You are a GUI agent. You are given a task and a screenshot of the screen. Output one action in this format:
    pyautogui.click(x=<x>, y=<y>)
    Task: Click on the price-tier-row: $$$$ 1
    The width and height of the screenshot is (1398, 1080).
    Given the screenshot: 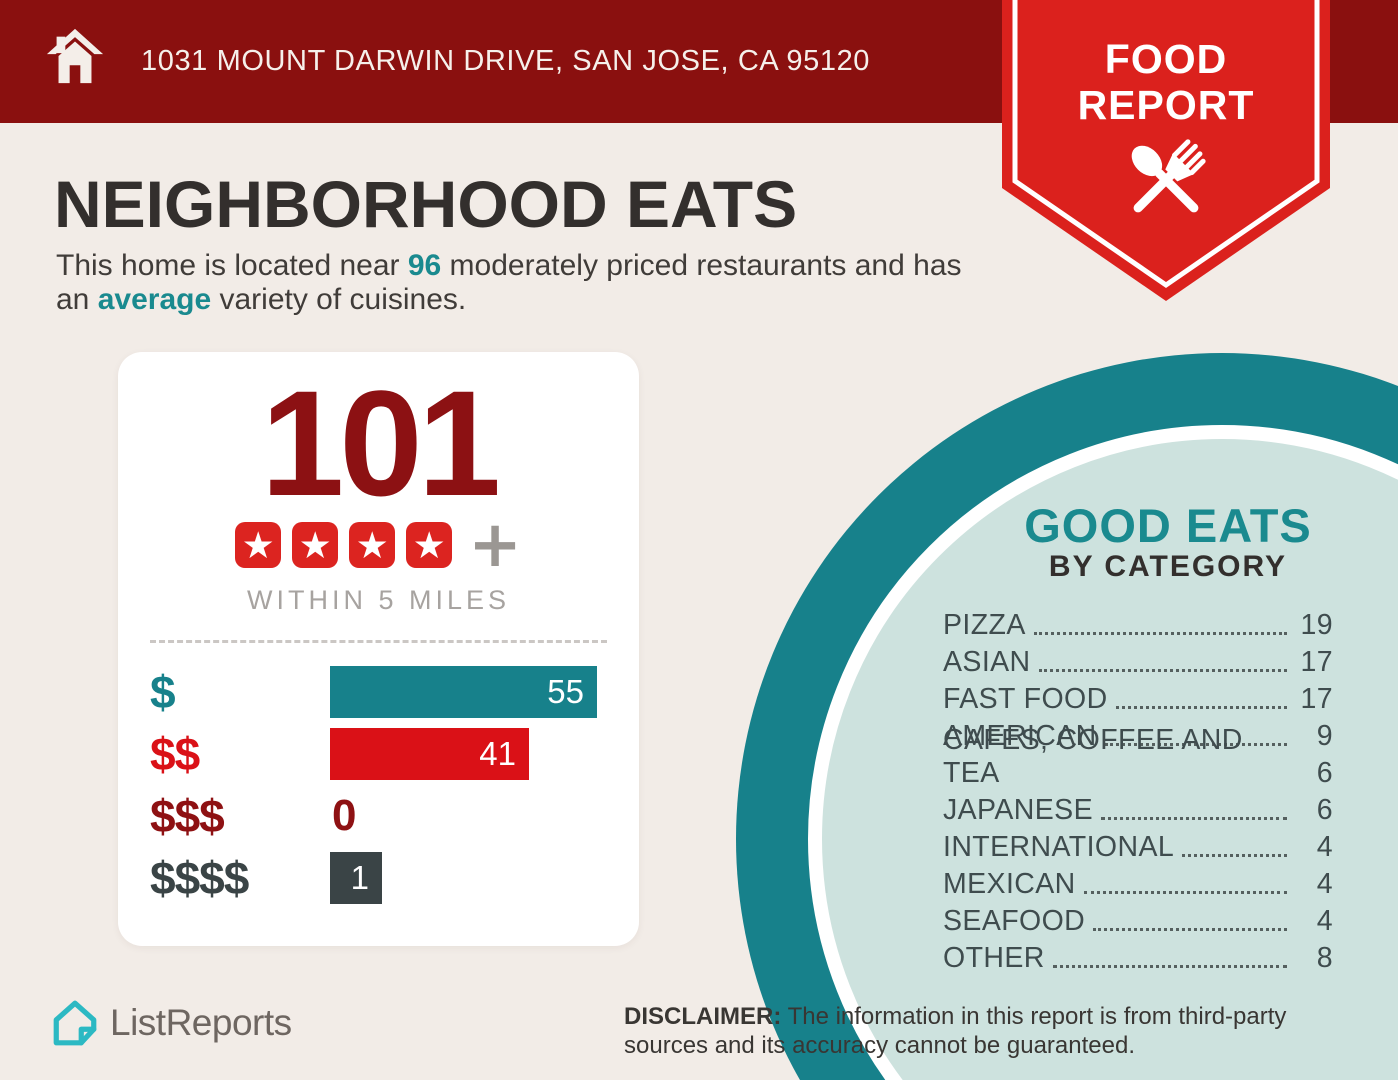 What is the action you would take?
    pyautogui.click(x=379, y=878)
    